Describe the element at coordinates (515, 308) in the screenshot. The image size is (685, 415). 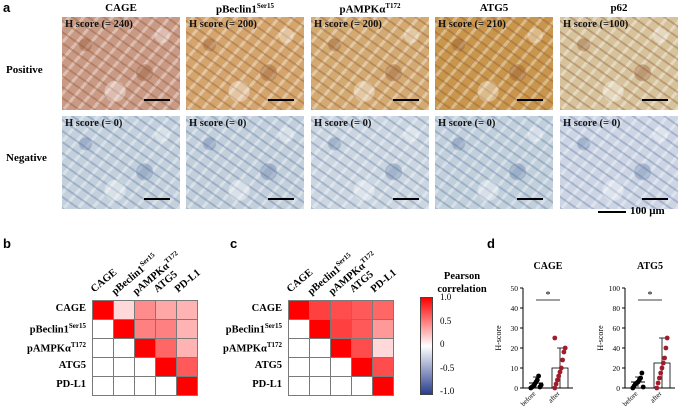
I see `y-tick-label: 40` at that location.